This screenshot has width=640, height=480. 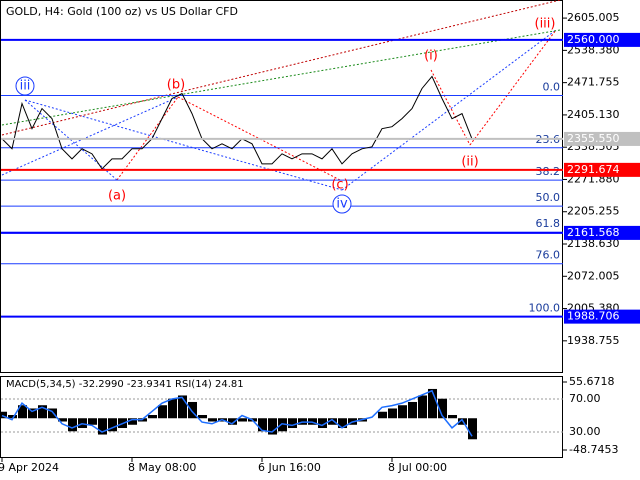 I want to click on y2-tick-label: 30.00, so click(x=585, y=431).